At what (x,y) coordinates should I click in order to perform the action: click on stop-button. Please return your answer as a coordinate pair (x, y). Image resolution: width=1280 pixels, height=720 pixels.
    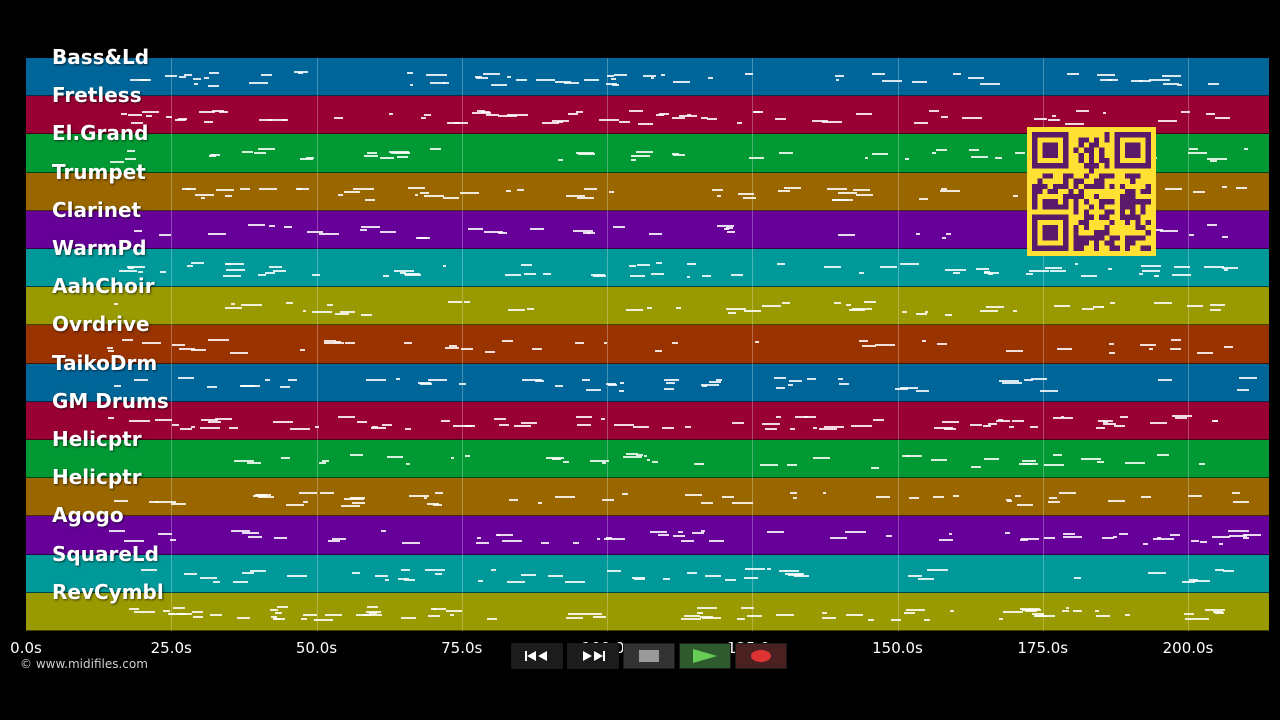
    Looking at the image, I should click on (649, 656).